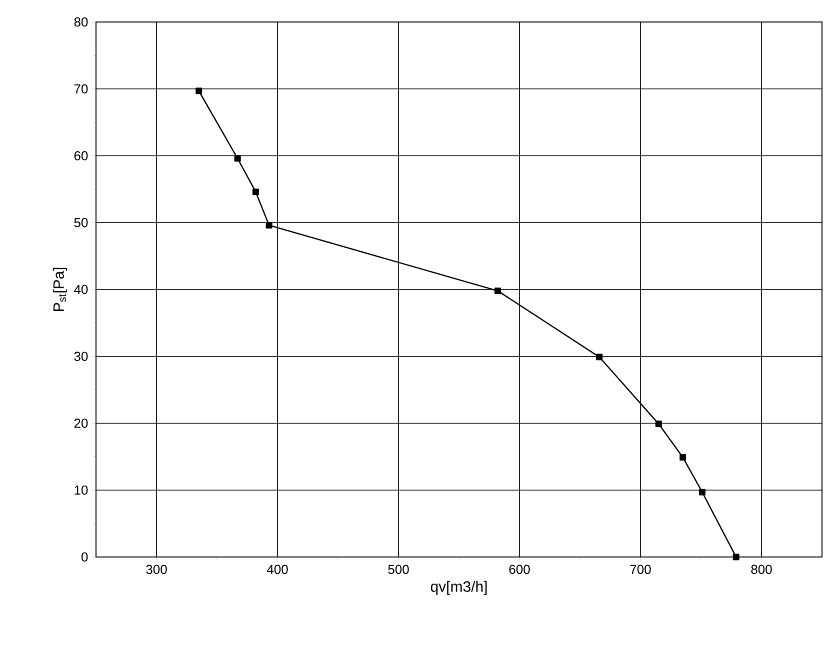  What do you see at coordinates (81, 155) in the screenshot?
I see `y-tick-label: 60` at bounding box center [81, 155].